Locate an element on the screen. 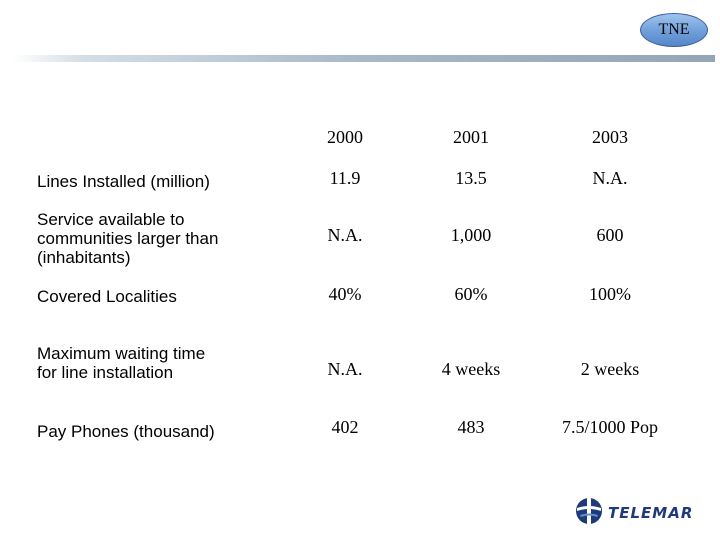 The height and width of the screenshot is (540, 720). tne-badge-label: TNE is located at coordinates (674, 29).